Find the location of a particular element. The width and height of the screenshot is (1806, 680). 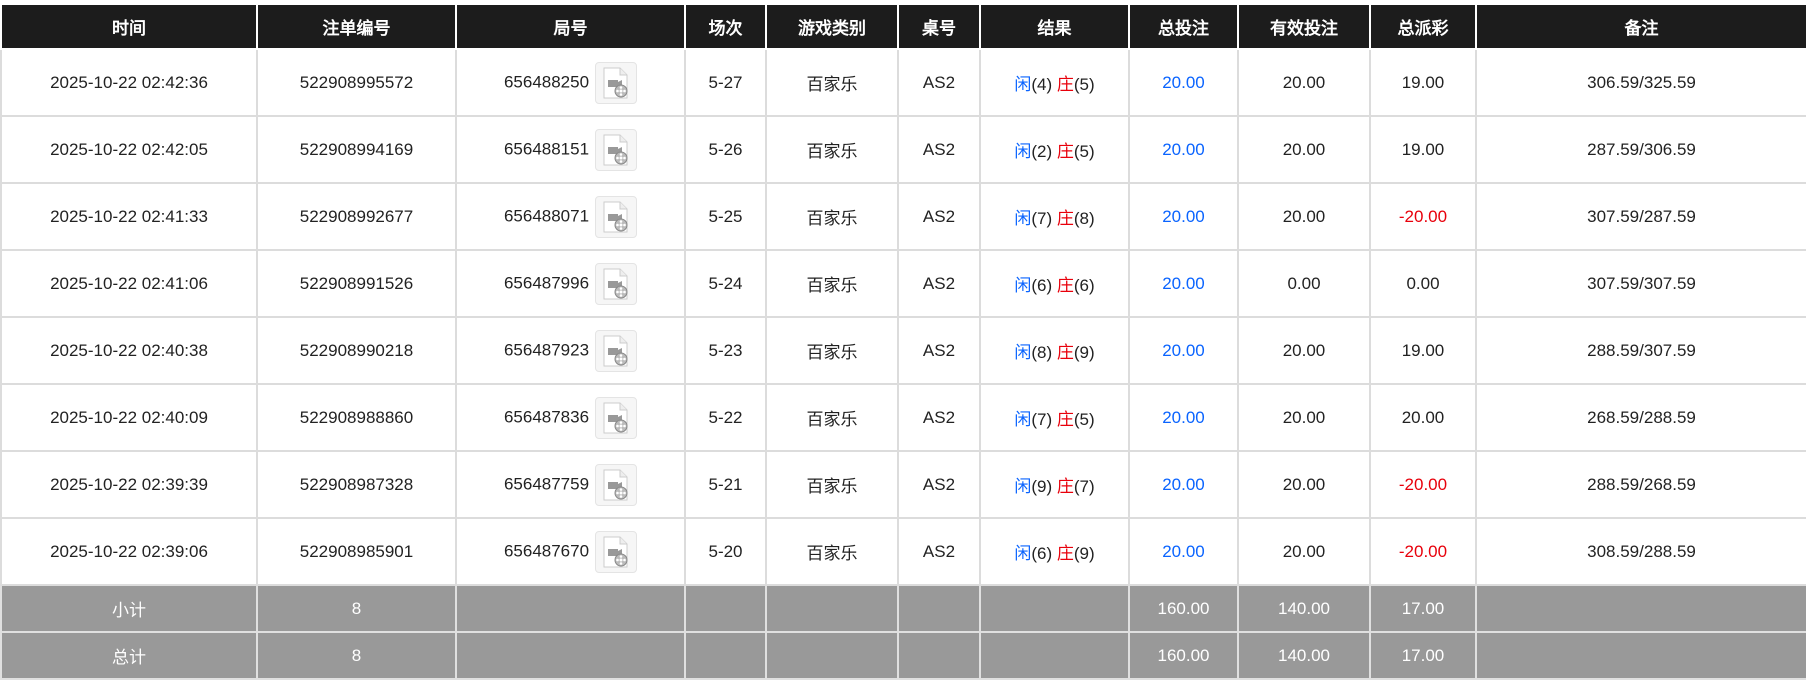

payout-cell: 0.00 is located at coordinates (1423, 283).